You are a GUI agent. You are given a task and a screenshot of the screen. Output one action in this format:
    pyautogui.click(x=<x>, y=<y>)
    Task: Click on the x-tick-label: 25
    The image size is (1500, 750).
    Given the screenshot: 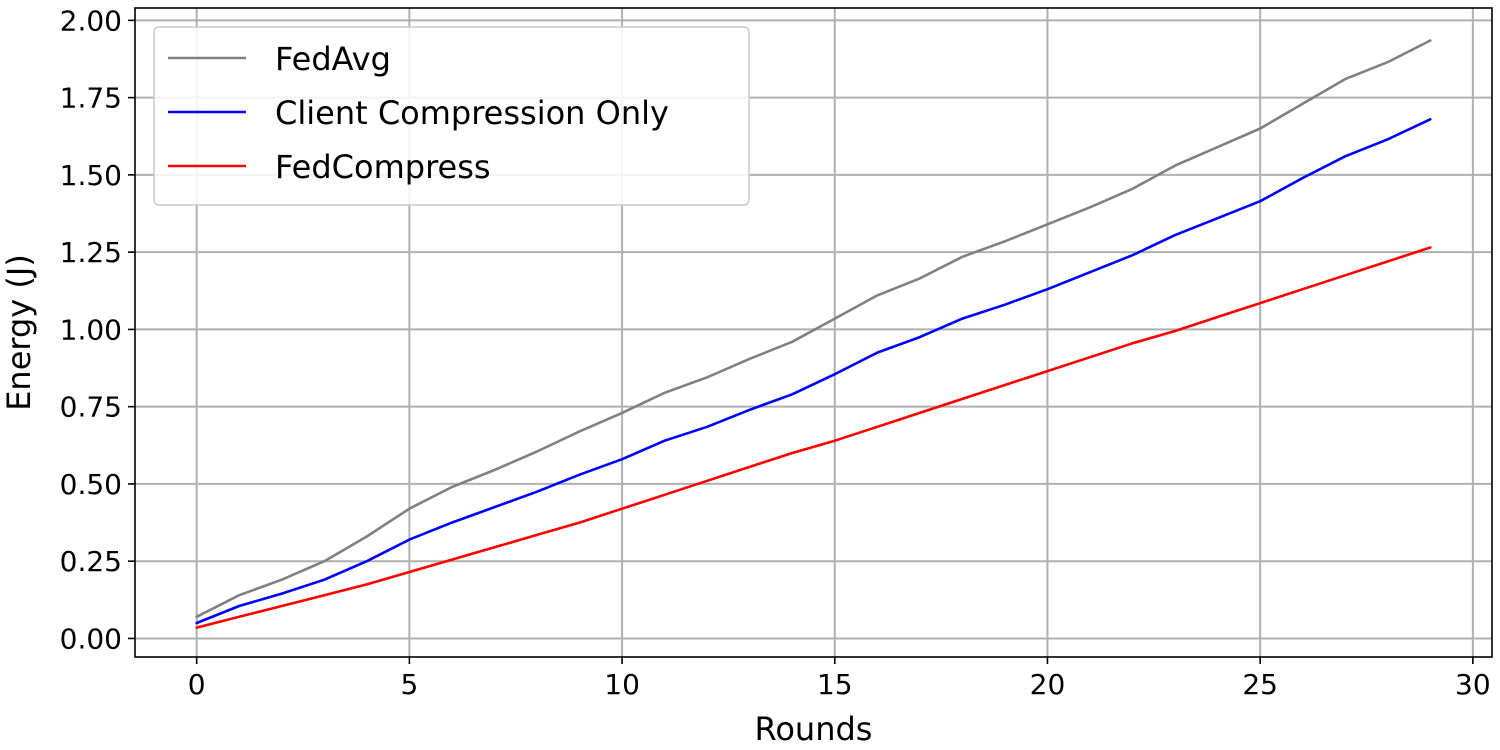 What is the action you would take?
    pyautogui.click(x=1260, y=684)
    